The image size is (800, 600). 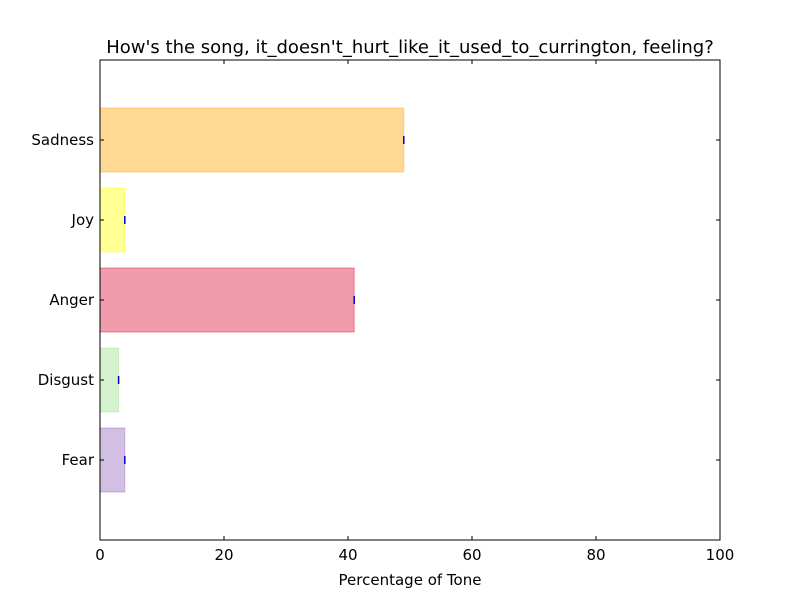 I want to click on bar-sadness, so click(x=252, y=140).